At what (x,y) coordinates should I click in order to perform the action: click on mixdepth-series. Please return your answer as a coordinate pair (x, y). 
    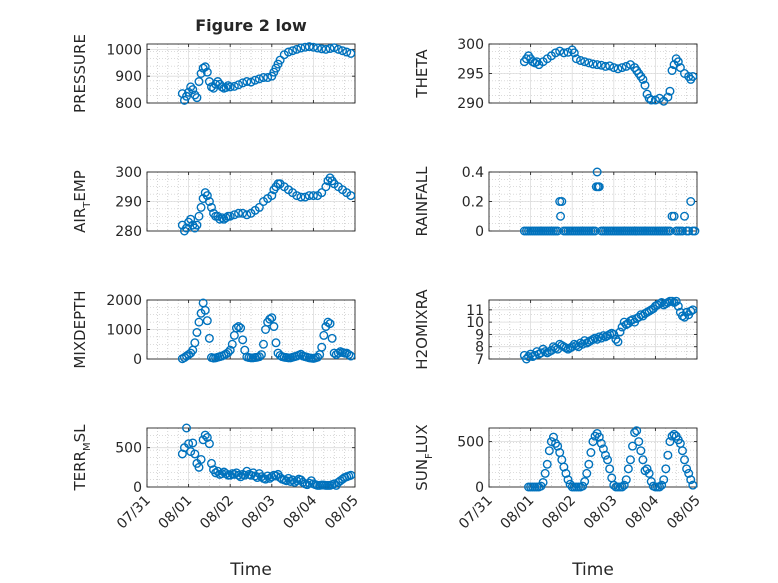
    Looking at the image, I should click on (266, 331).